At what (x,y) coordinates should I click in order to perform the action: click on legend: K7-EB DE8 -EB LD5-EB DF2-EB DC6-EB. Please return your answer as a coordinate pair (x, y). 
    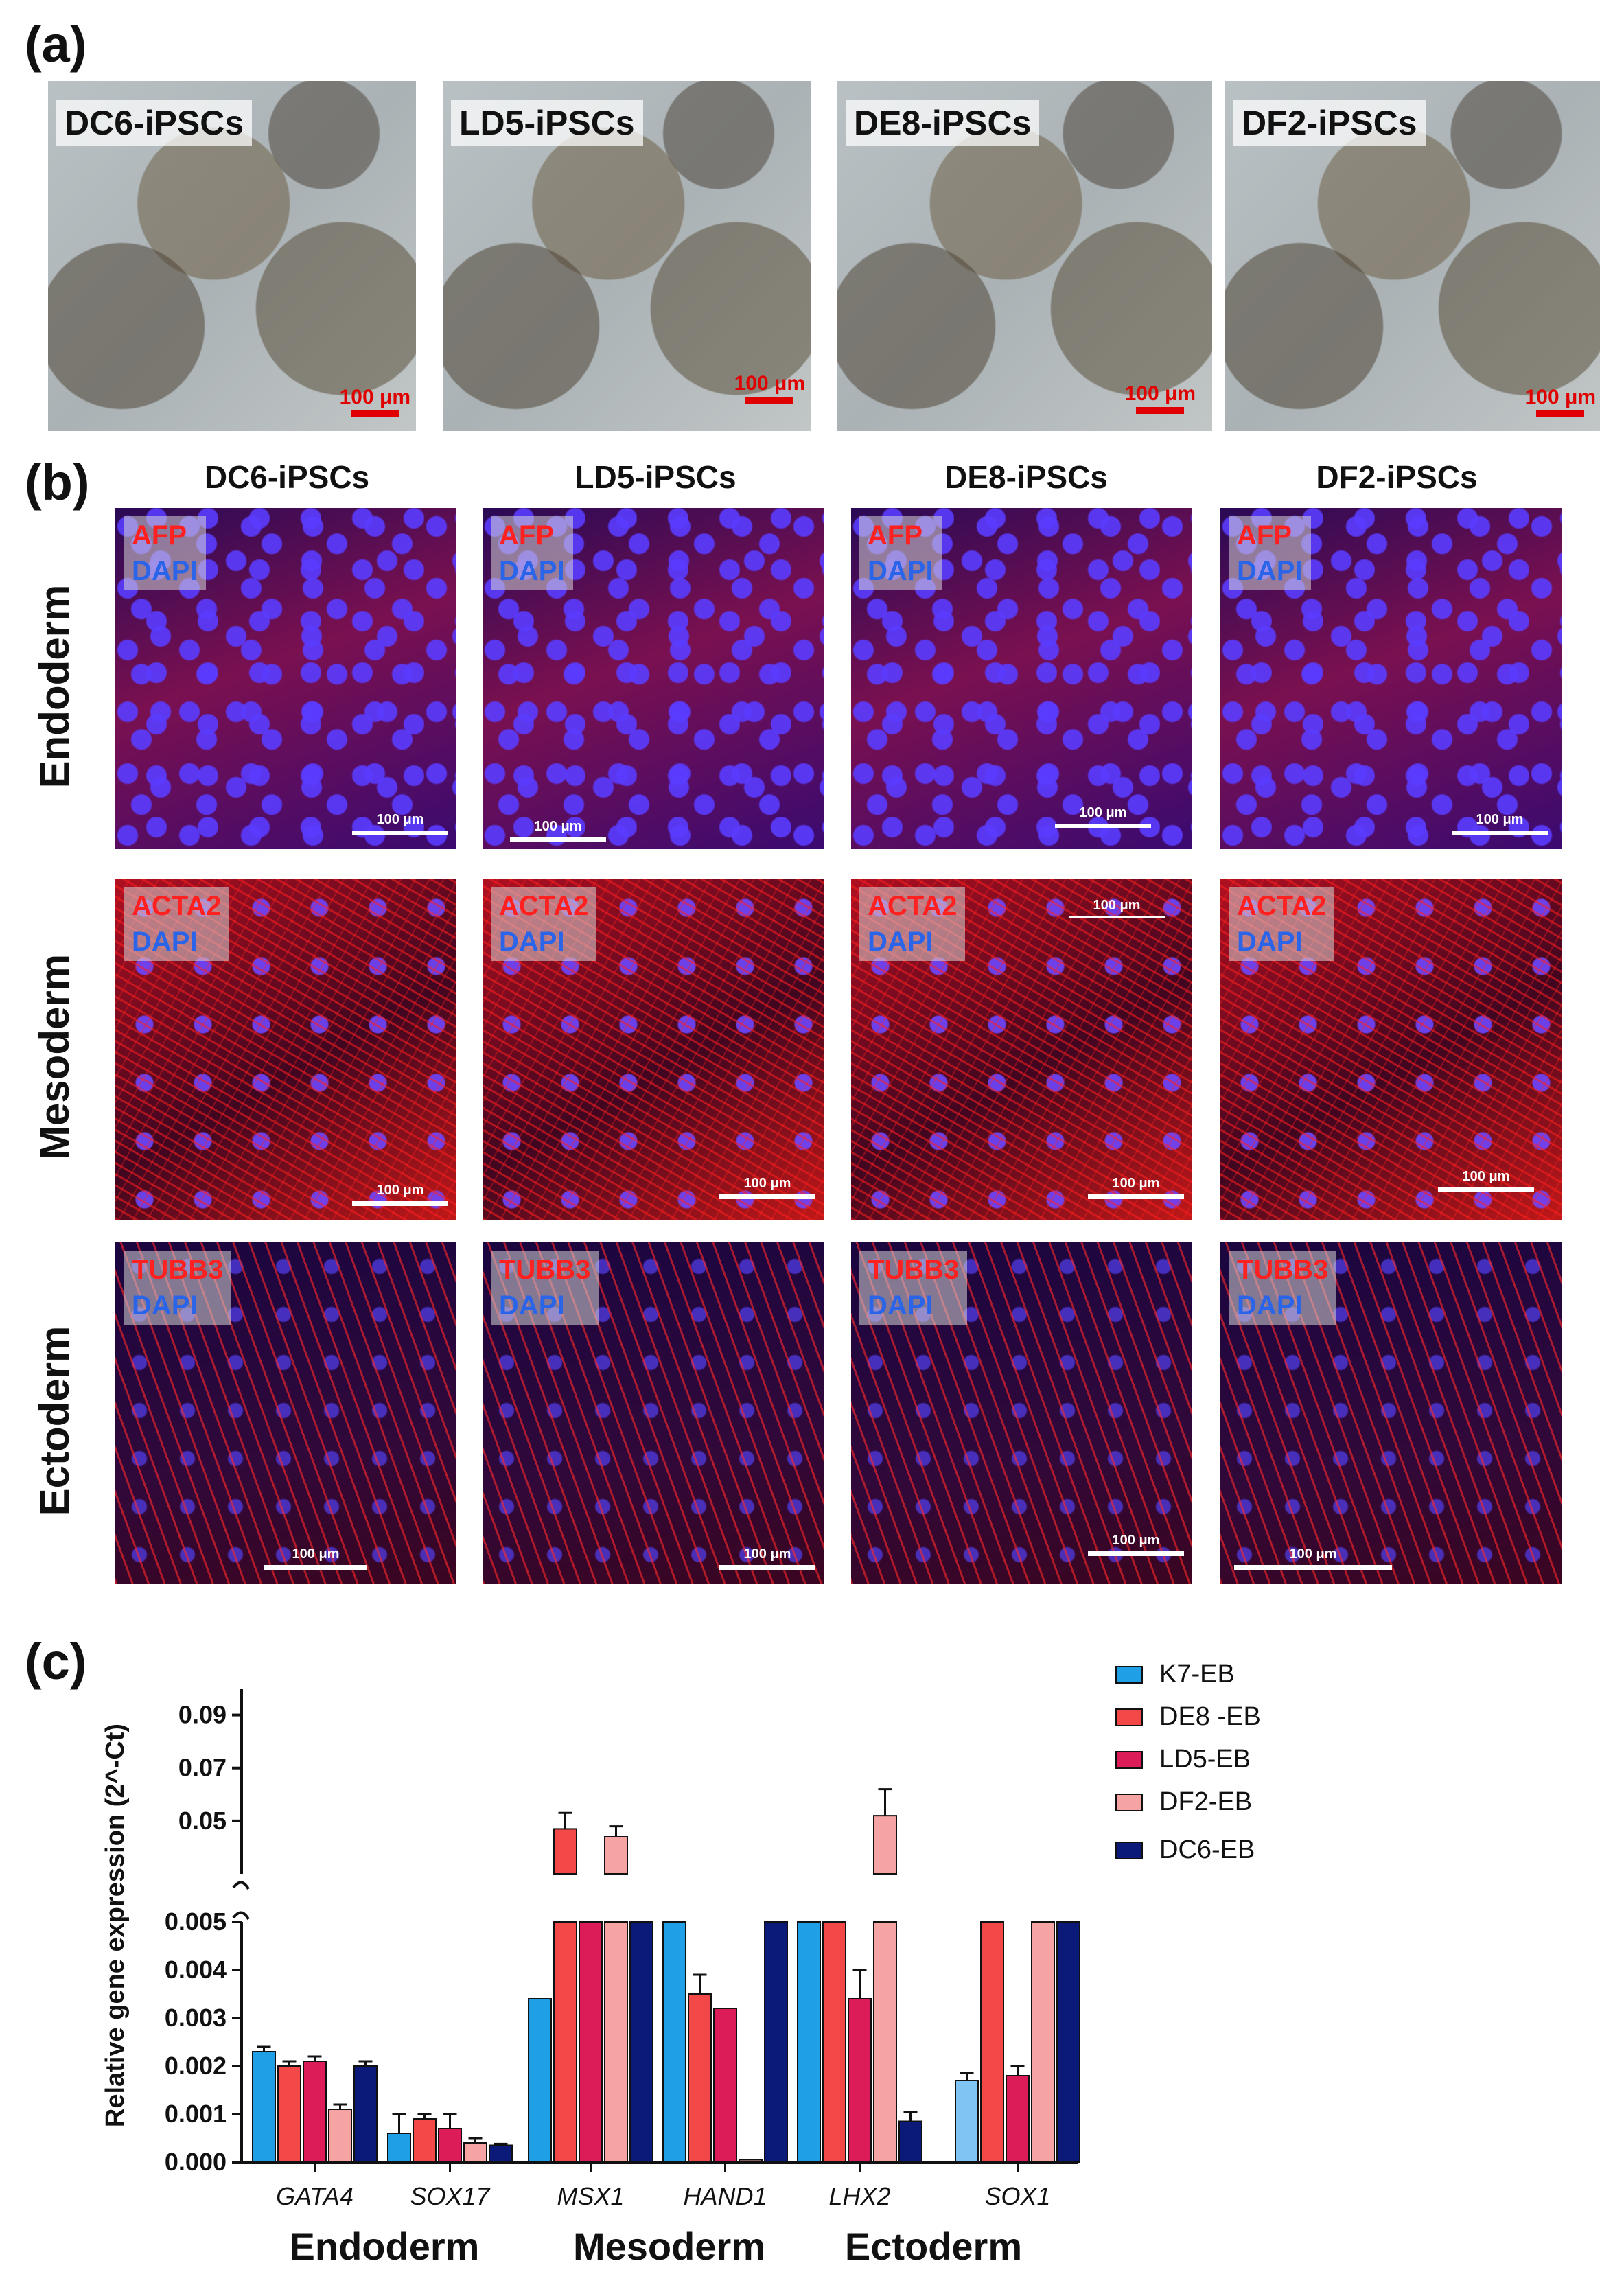
    Looking at the image, I should click on (1307, 1773).